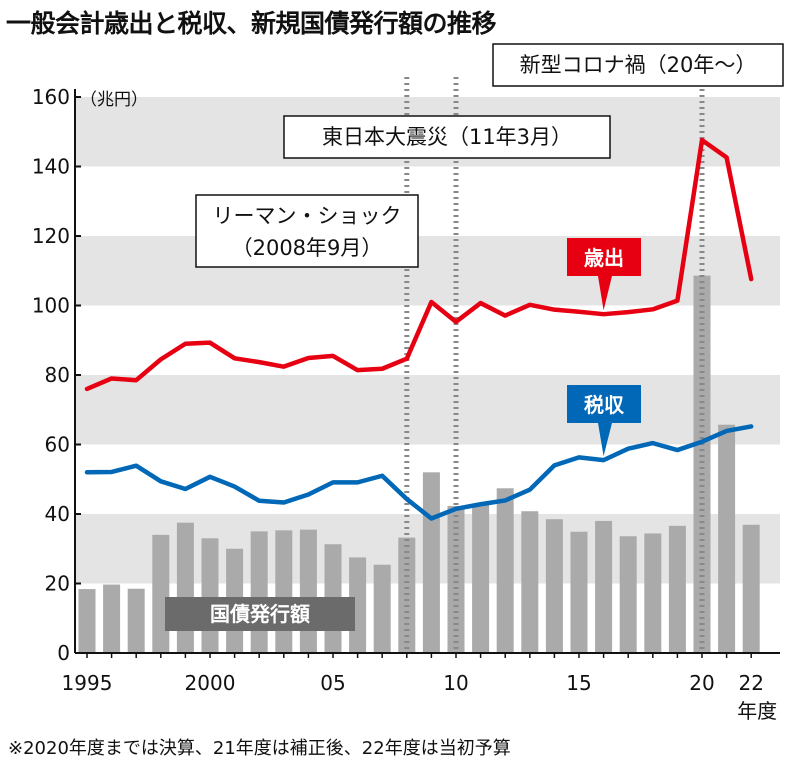  Describe the element at coordinates (51, 236) in the screenshot. I see `y-tick-label: 120` at that location.